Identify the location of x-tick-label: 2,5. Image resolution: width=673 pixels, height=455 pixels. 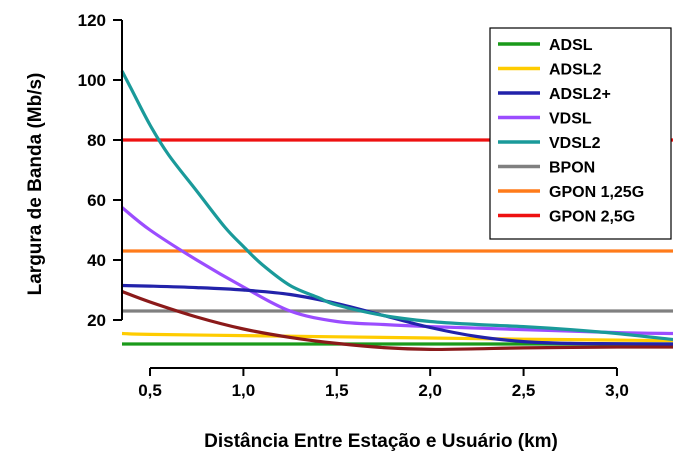
(524, 390).